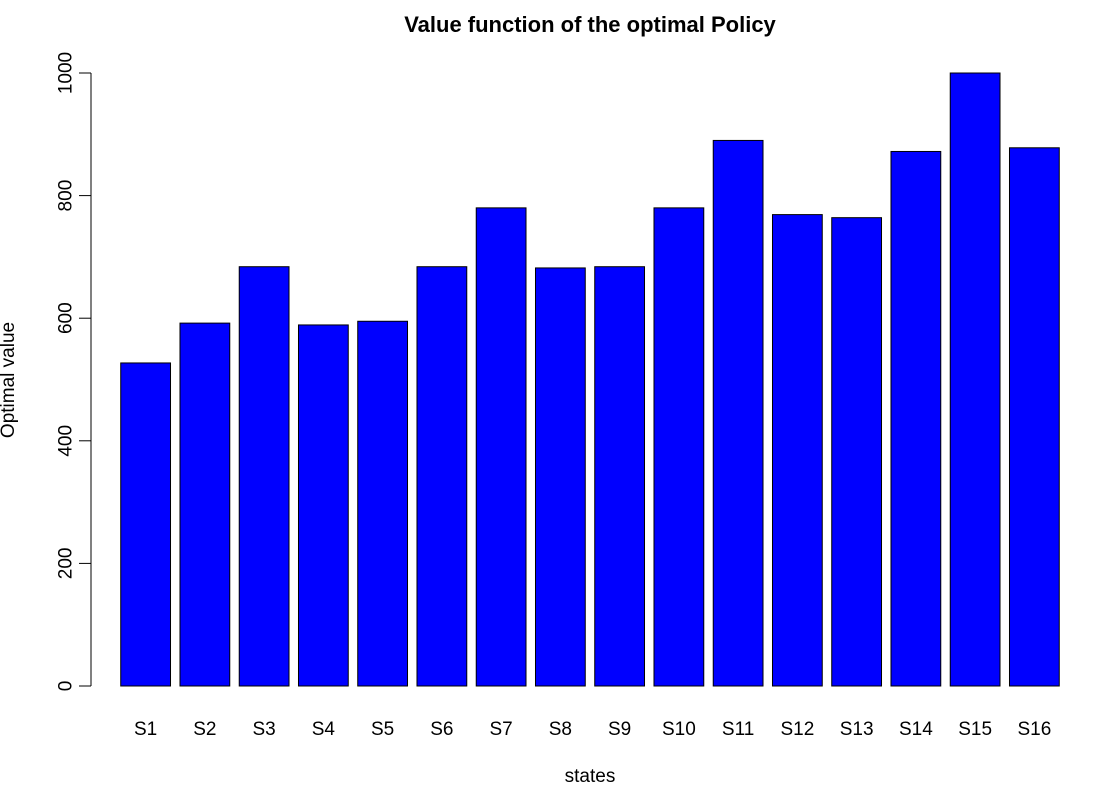  What do you see at coordinates (264, 729) in the screenshot?
I see `x-tick-label: S3` at bounding box center [264, 729].